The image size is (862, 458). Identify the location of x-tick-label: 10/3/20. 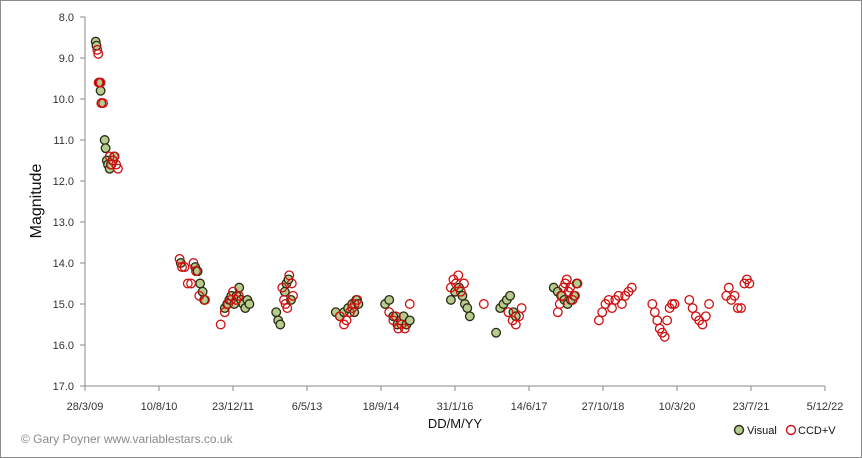
(677, 407).